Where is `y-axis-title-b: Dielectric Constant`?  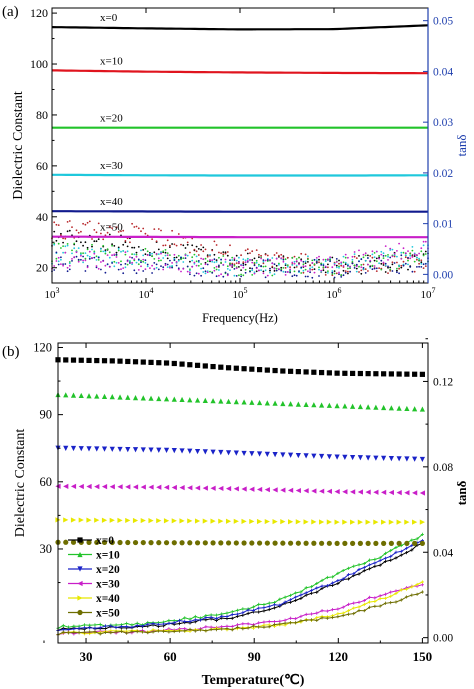 y-axis-title-b: Dielectric Constant is located at coordinates (20, 483).